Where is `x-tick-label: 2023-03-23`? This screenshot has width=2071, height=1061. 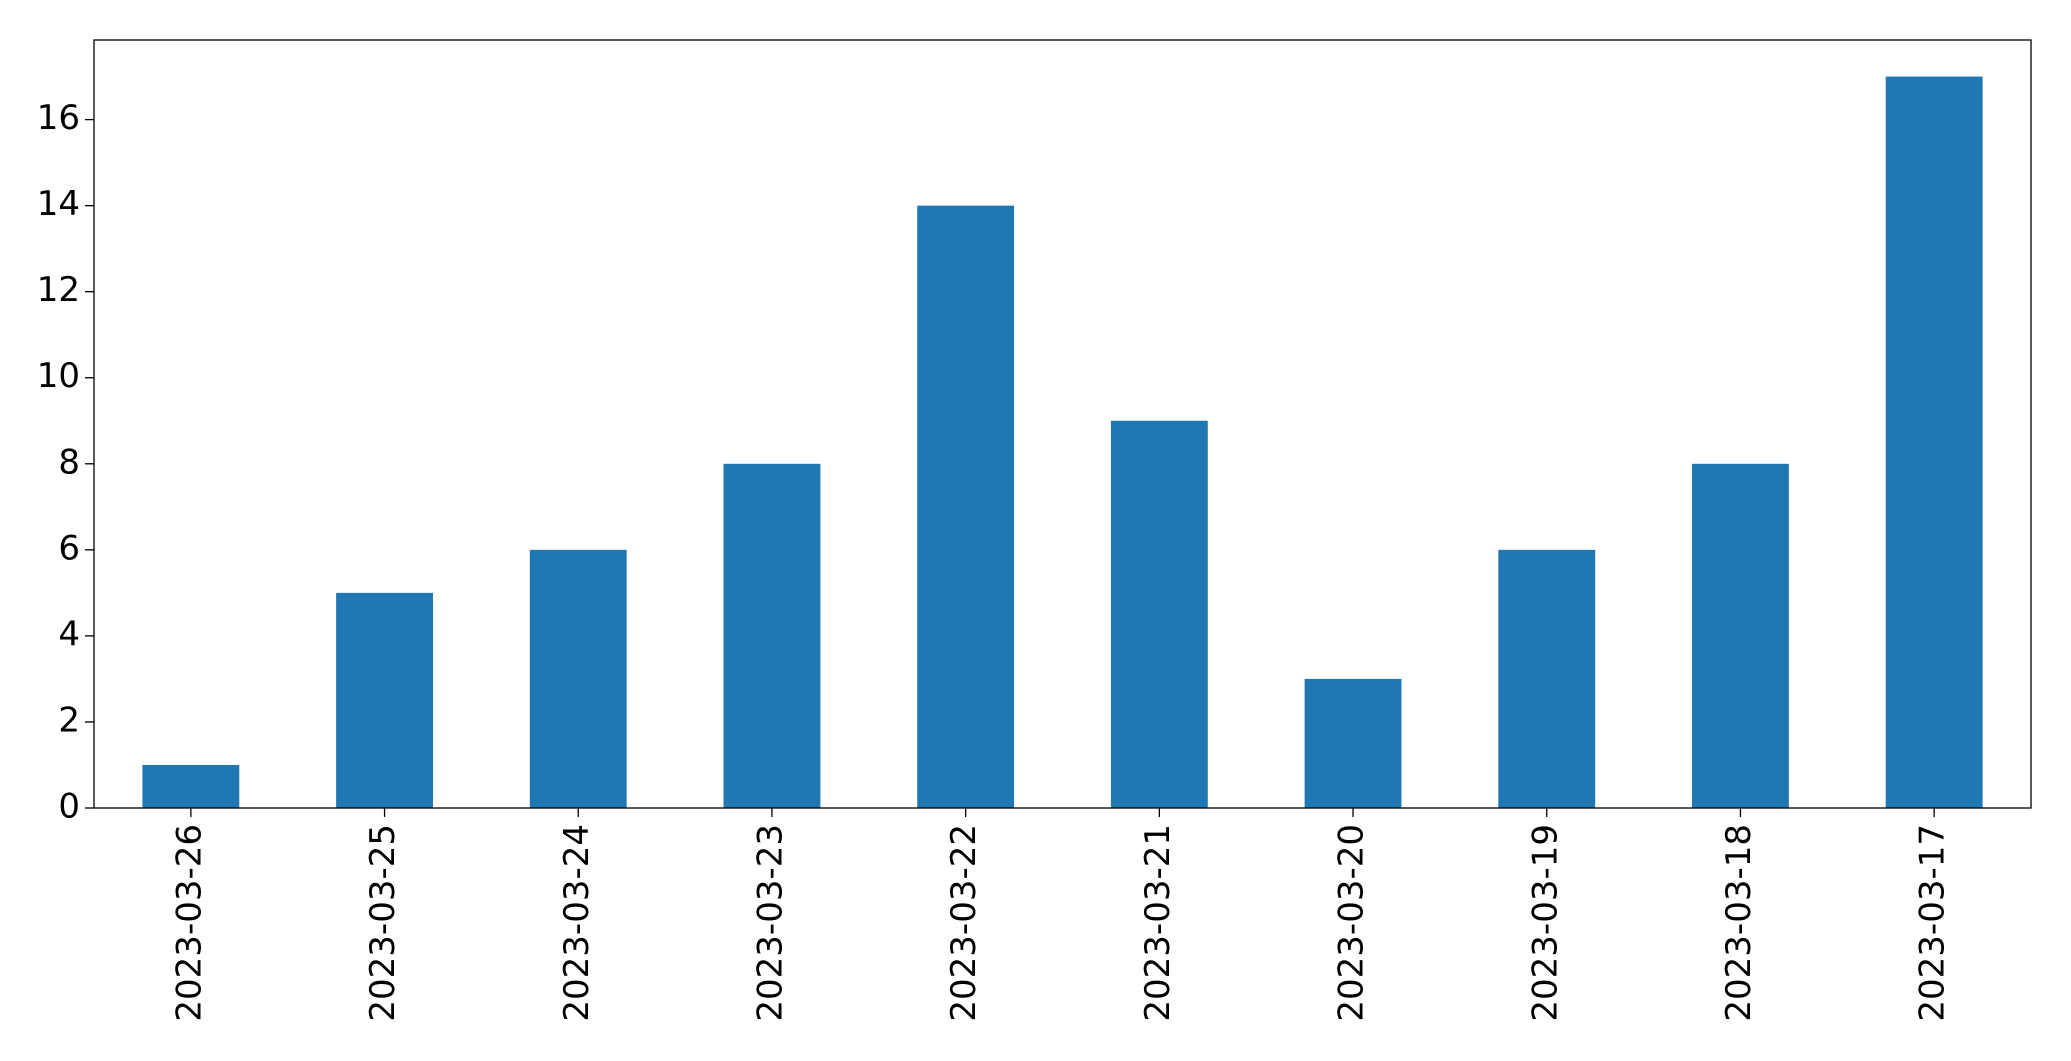 x-tick-label: 2023-03-23 is located at coordinates (770, 923).